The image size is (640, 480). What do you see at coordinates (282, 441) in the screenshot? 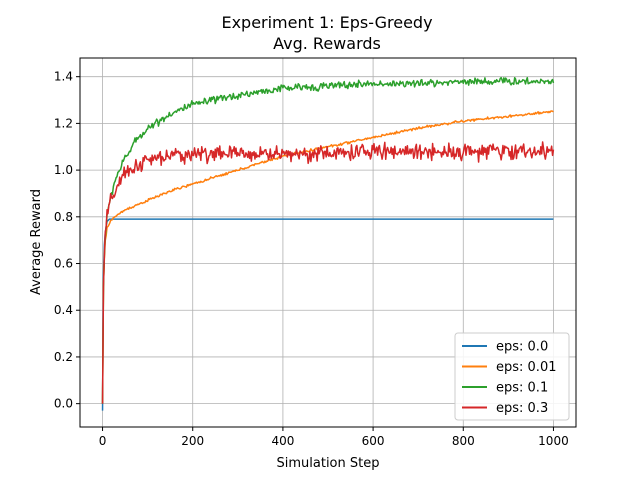
I see `x-tick-label: 400` at bounding box center [282, 441].